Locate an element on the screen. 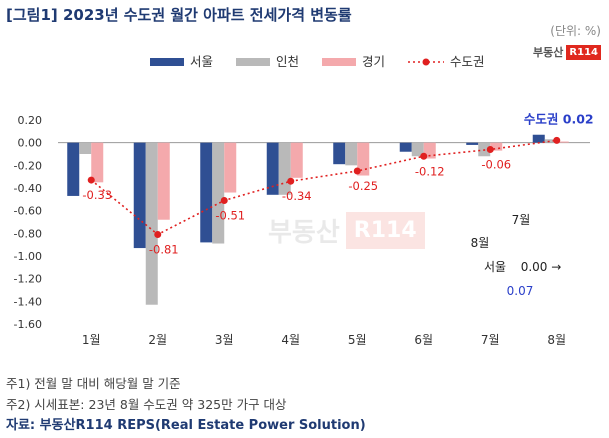 The height and width of the screenshot is (438, 609). bar-서울-7월 is located at coordinates (472, 143).